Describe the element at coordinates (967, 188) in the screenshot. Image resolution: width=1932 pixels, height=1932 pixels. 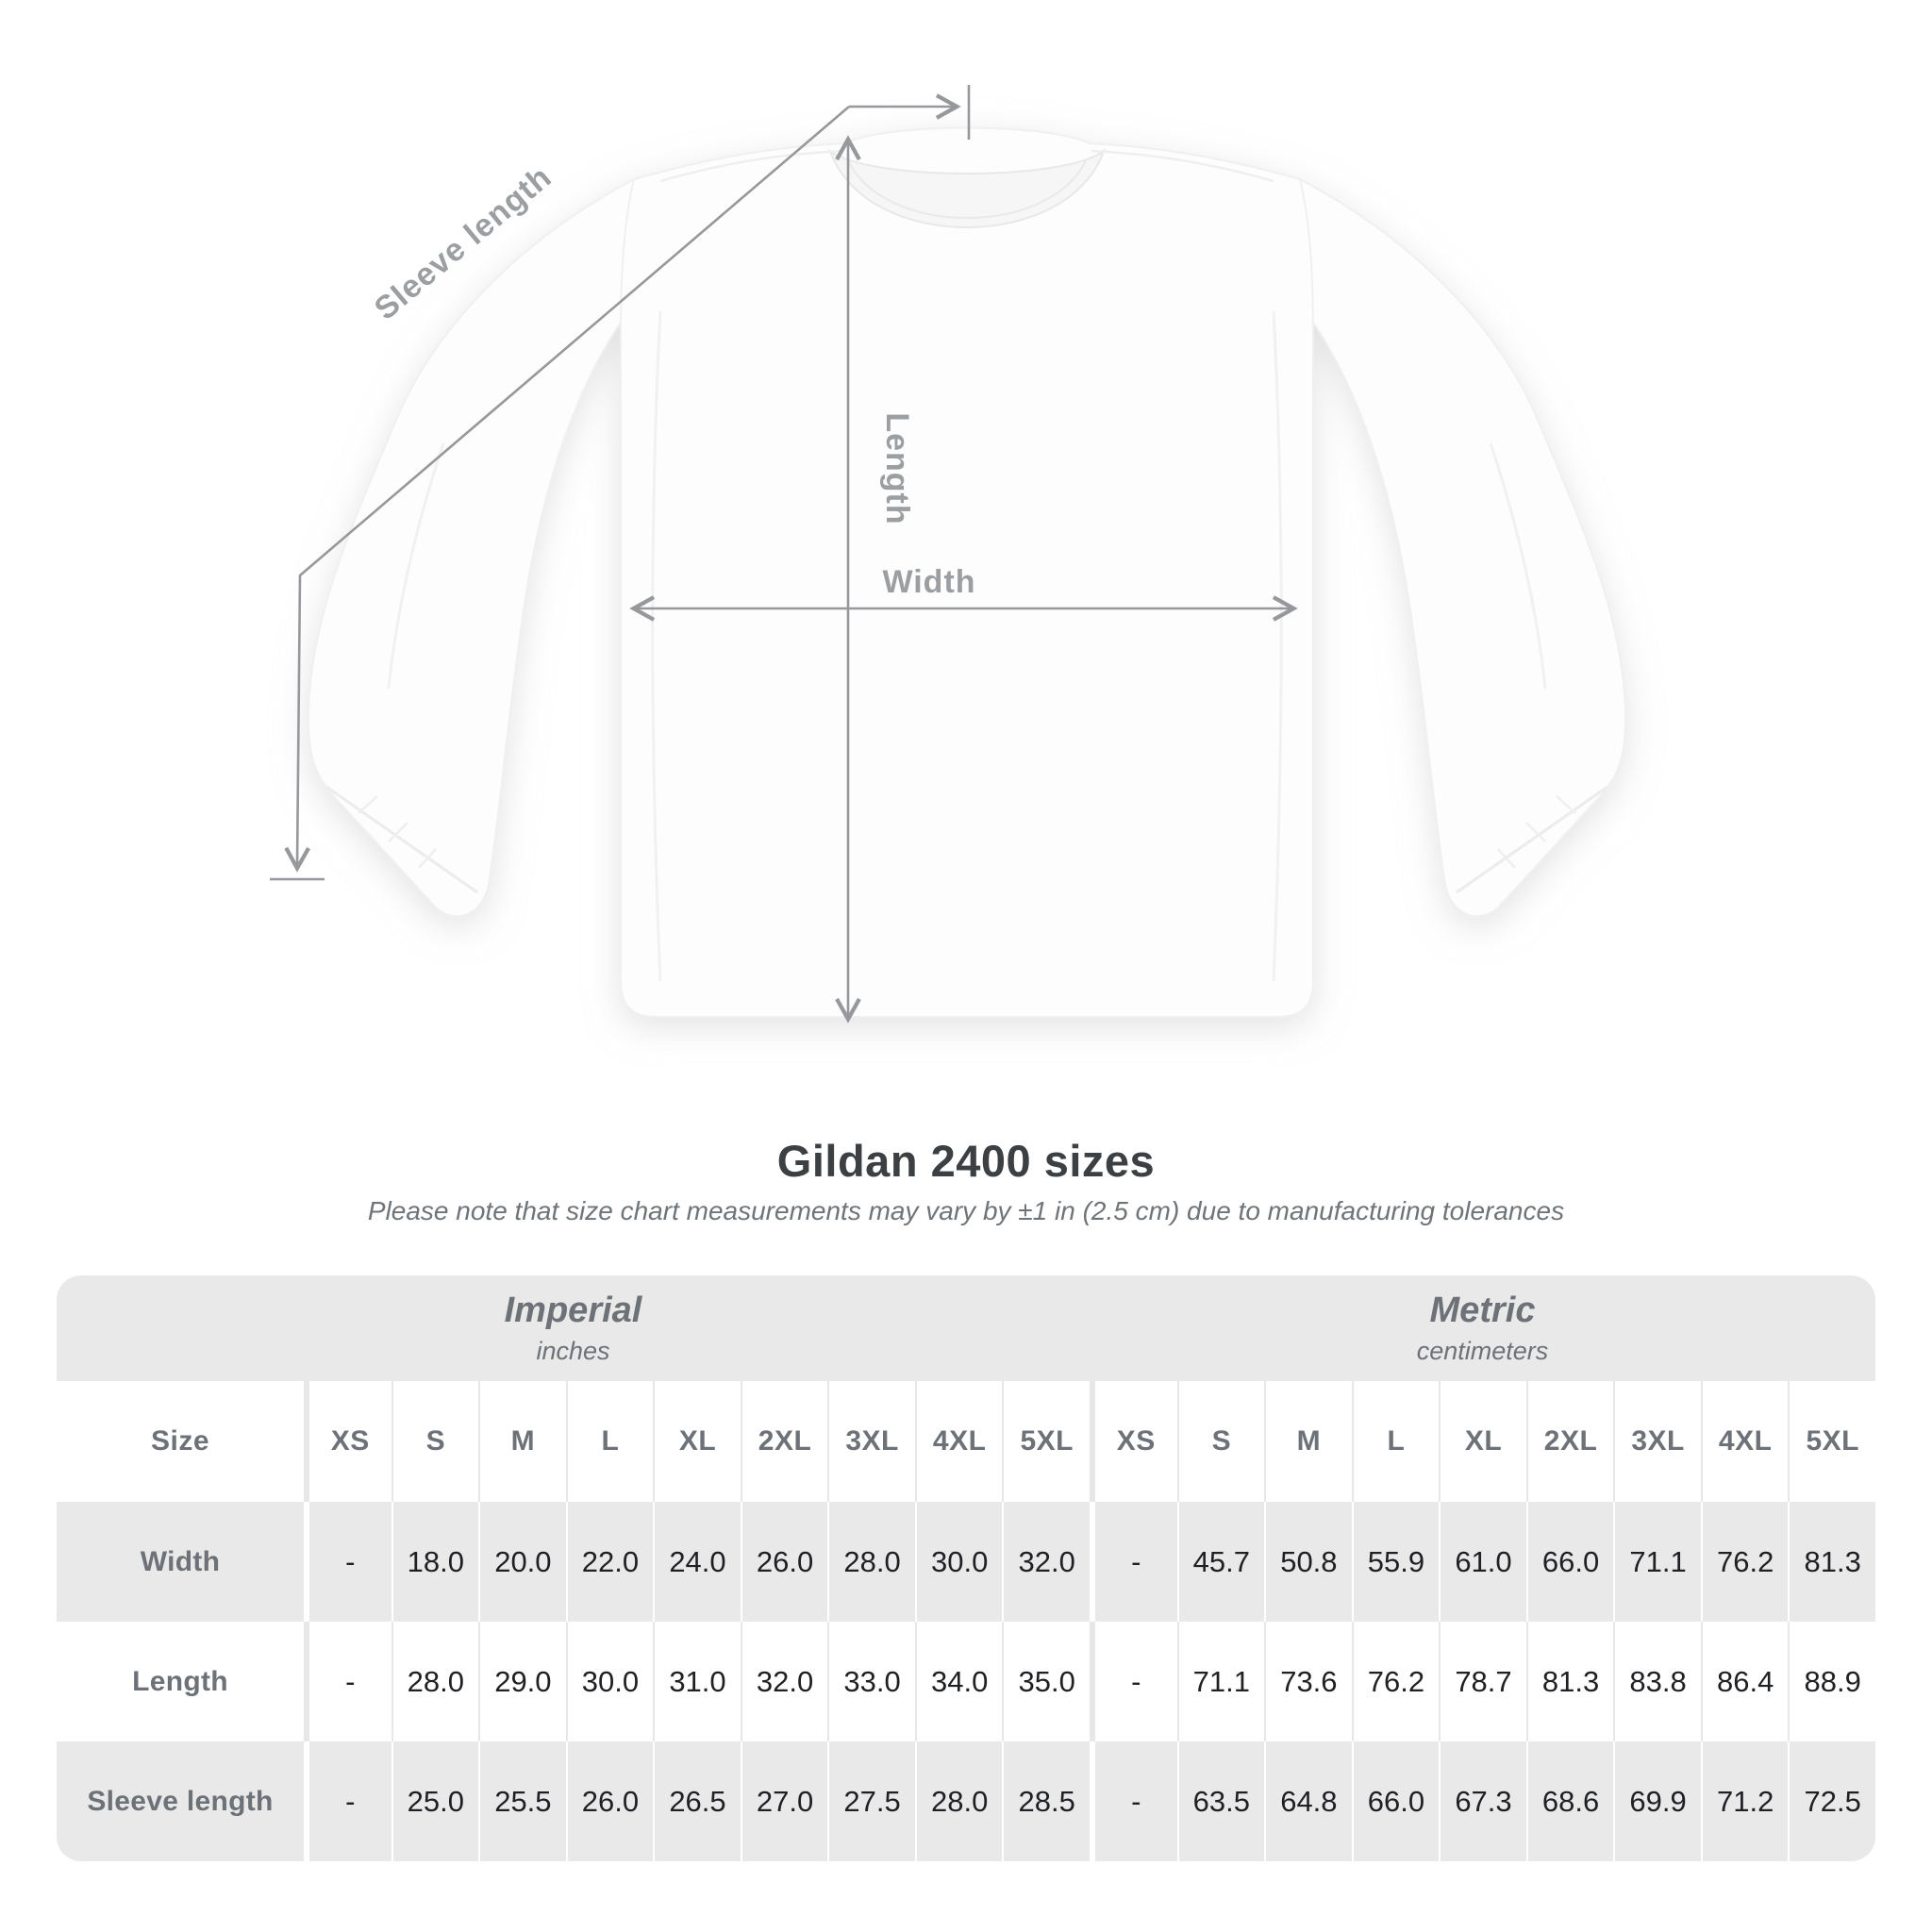
I see `shirt-collar` at that location.